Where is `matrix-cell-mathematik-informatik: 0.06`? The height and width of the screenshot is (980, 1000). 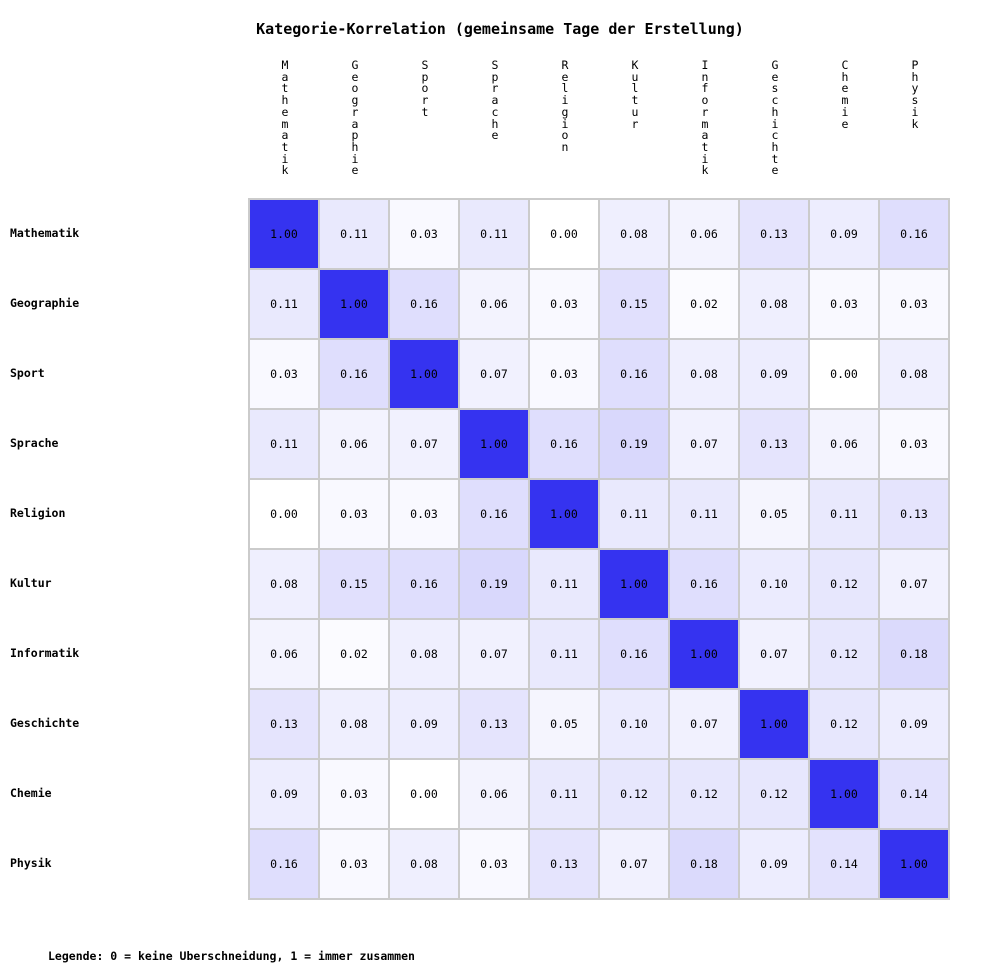
matrix-cell-mathematik-informatik: 0.06 is located at coordinates (704, 234).